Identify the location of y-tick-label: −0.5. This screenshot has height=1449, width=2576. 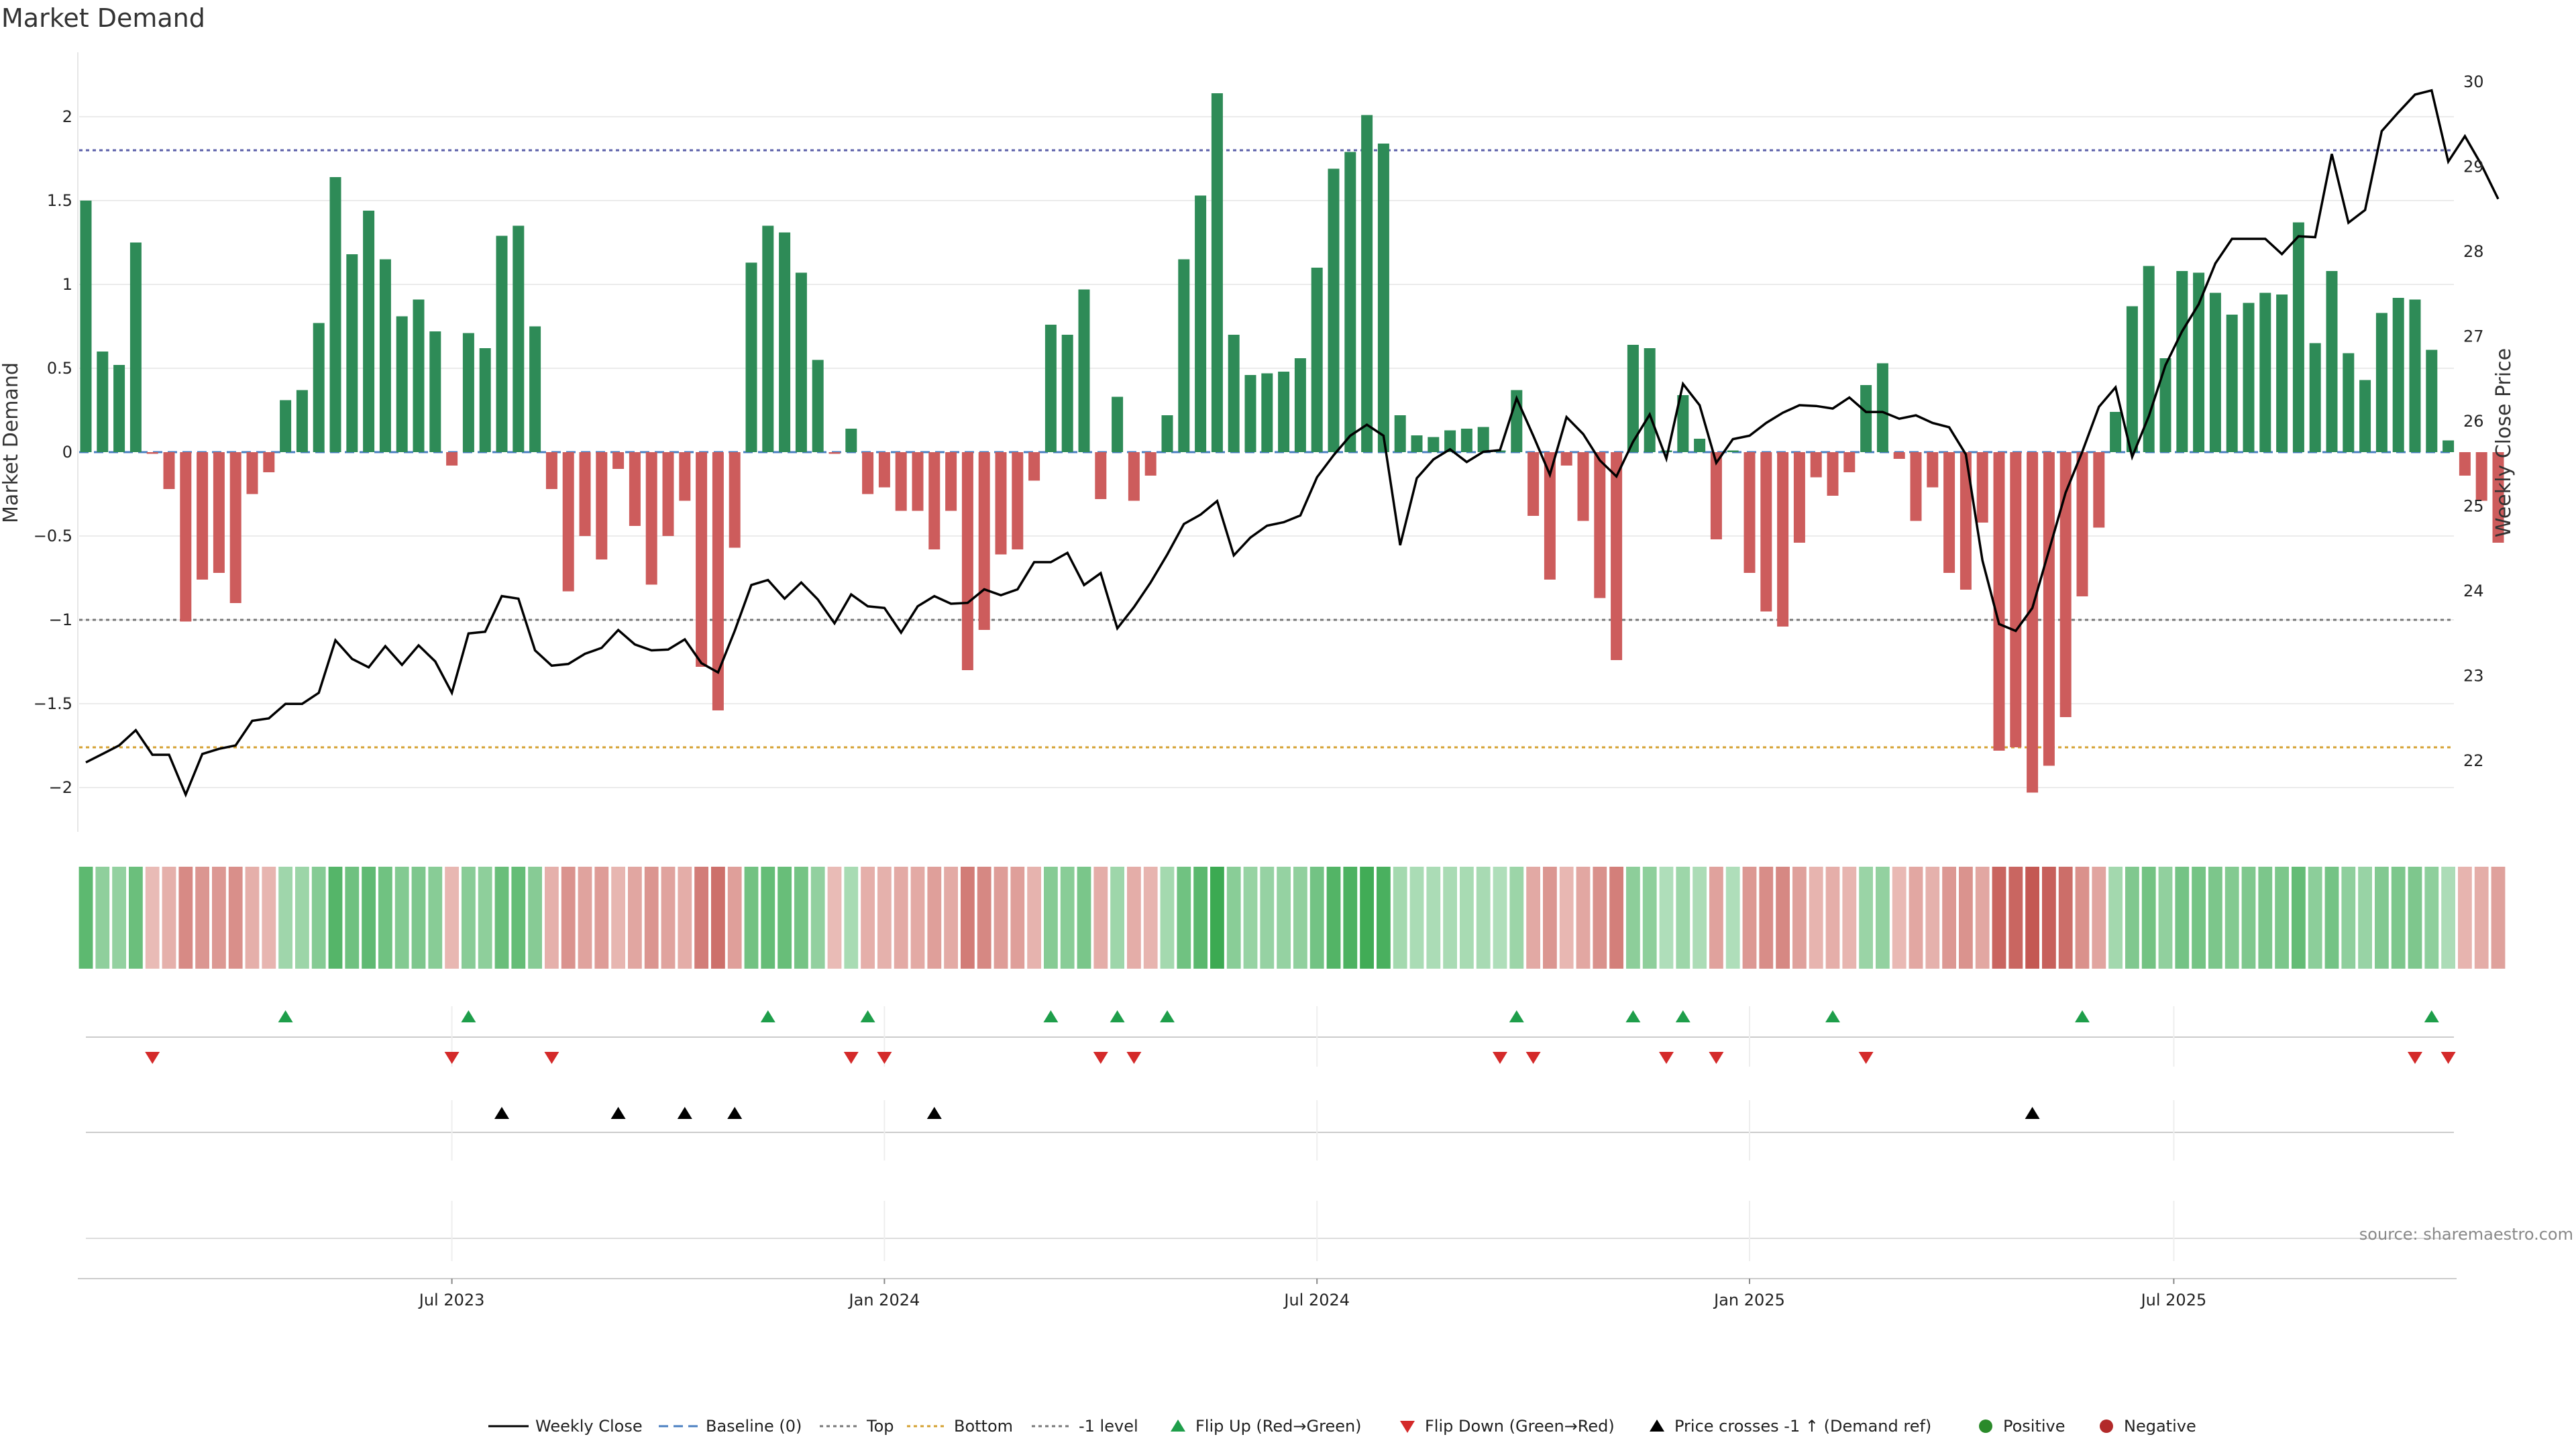
(53, 536).